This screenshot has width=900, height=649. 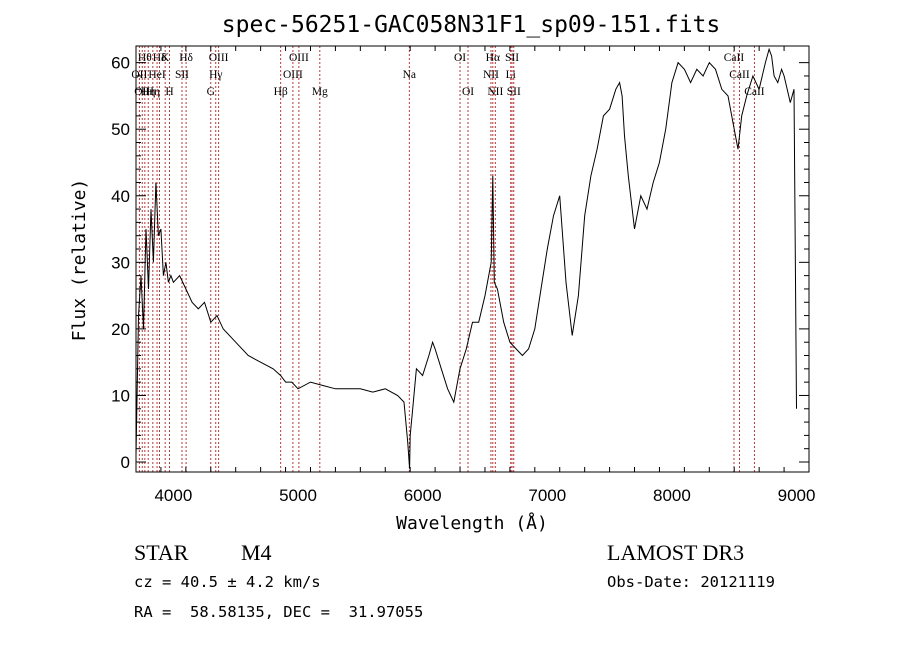 I want to click on x-tick-label: 5000, so click(x=298, y=495).